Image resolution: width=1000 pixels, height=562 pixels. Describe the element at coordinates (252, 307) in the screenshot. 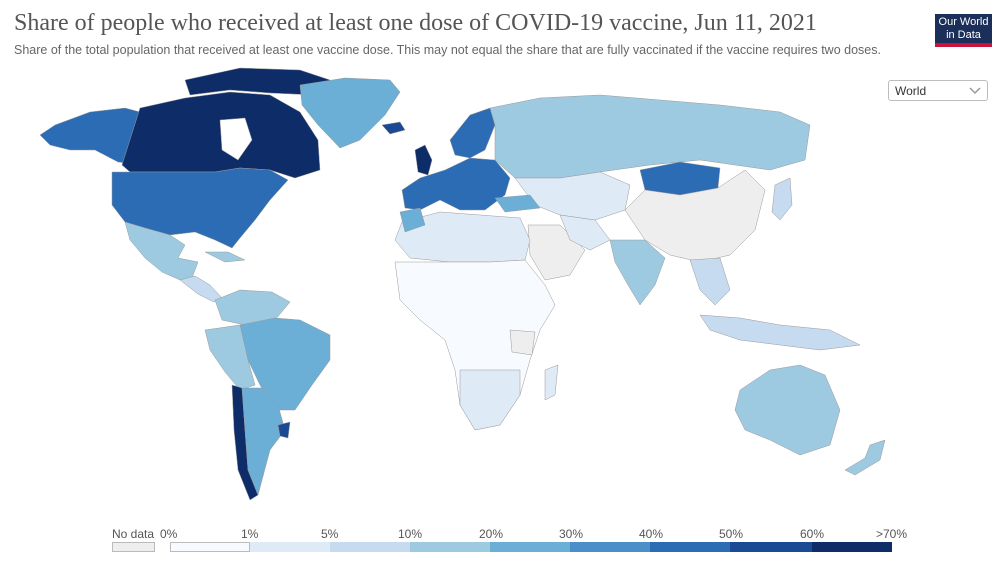

I see `map-region-colombia-venezuela` at that location.